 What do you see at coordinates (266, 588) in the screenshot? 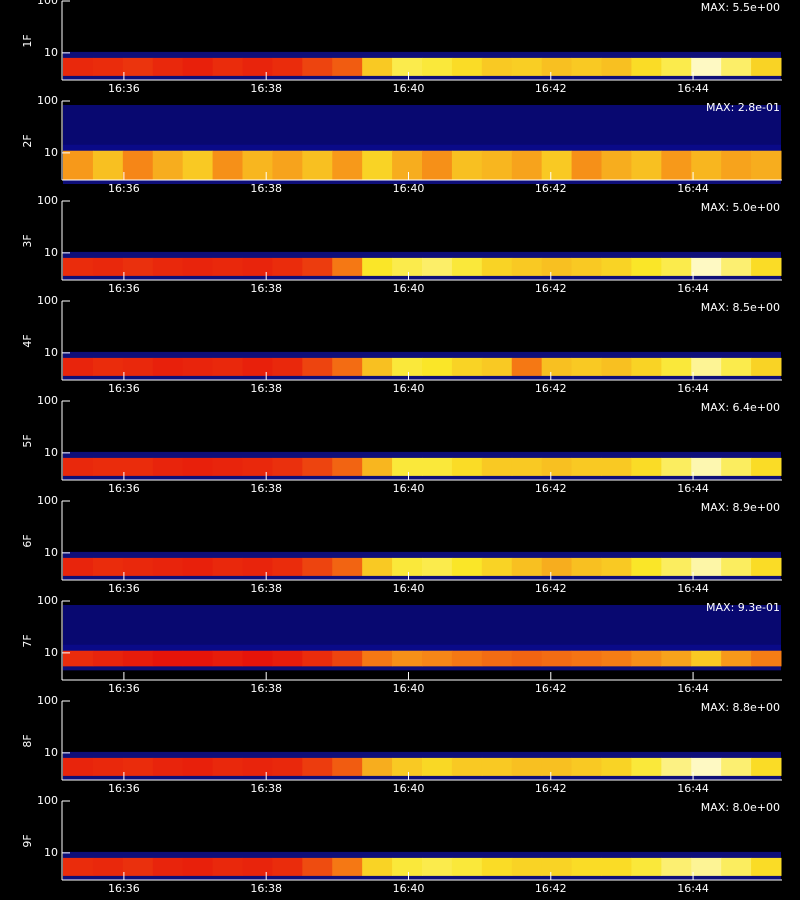
I see `x-tick-label: 16:38` at bounding box center [266, 588].